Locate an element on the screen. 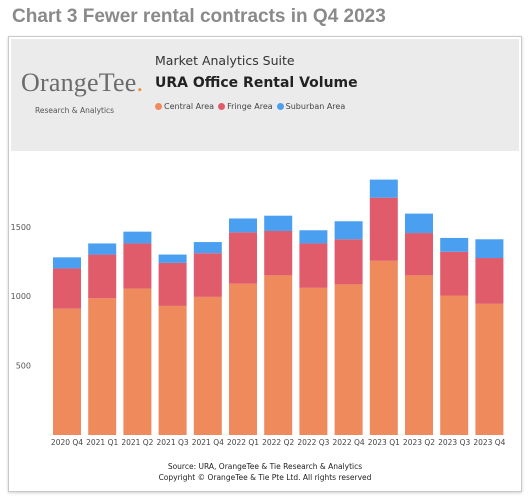 This screenshot has height=498, width=529. logo-wordmark: OrangeTee is located at coordinates (79, 82).